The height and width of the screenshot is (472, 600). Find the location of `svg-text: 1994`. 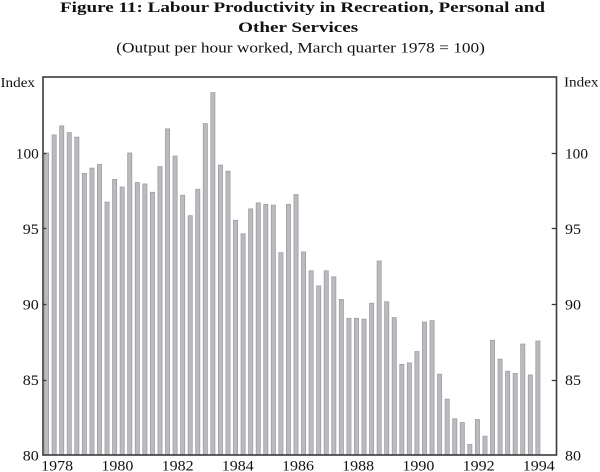

svg-text: 1994 is located at coordinates (539, 465).